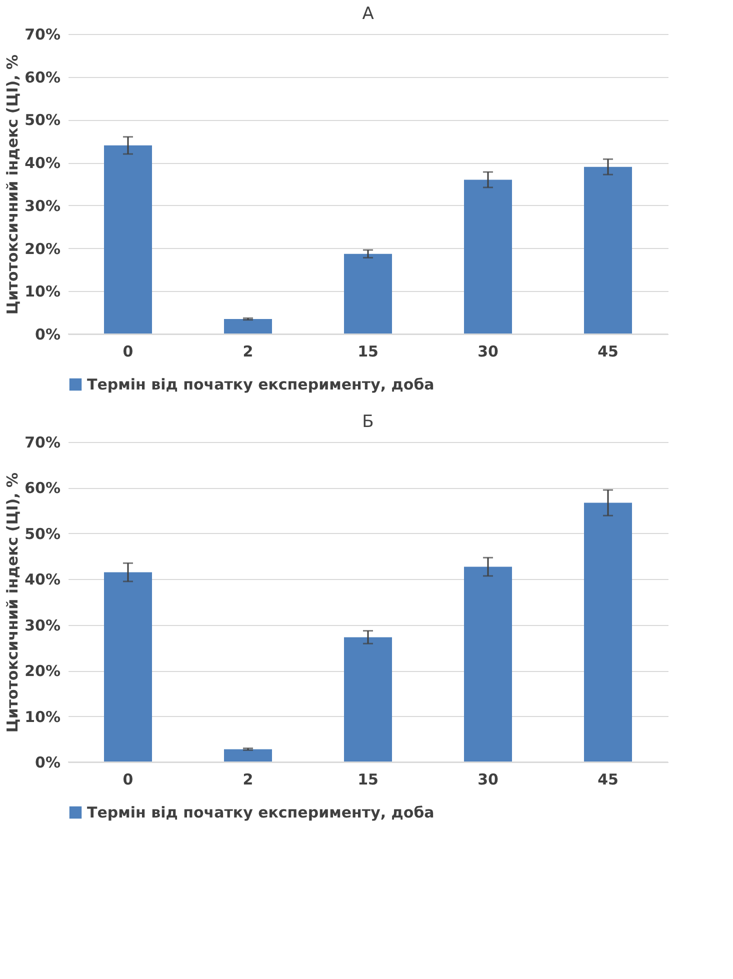  I want to click on chart-title: А, so click(368, 14).